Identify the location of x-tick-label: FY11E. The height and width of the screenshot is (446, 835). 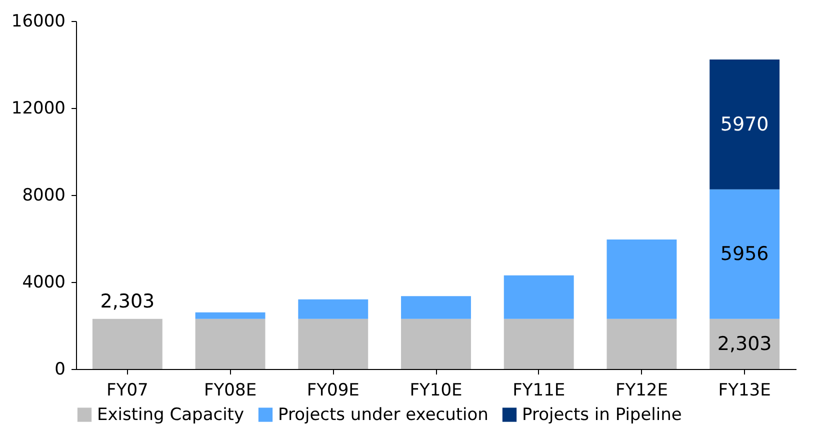
(539, 390).